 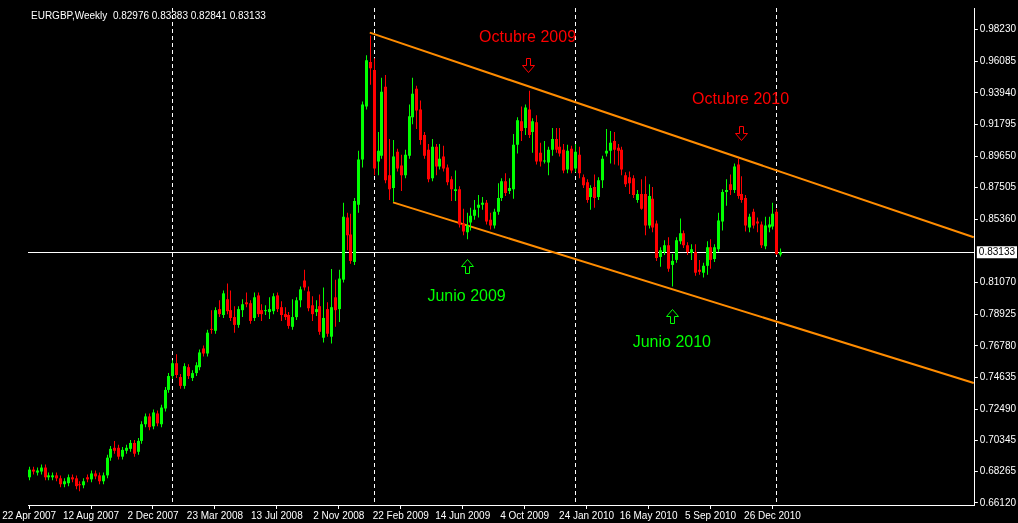 What do you see at coordinates (998, 29) in the screenshot?
I see `y-tick-label: 0.98230` at bounding box center [998, 29].